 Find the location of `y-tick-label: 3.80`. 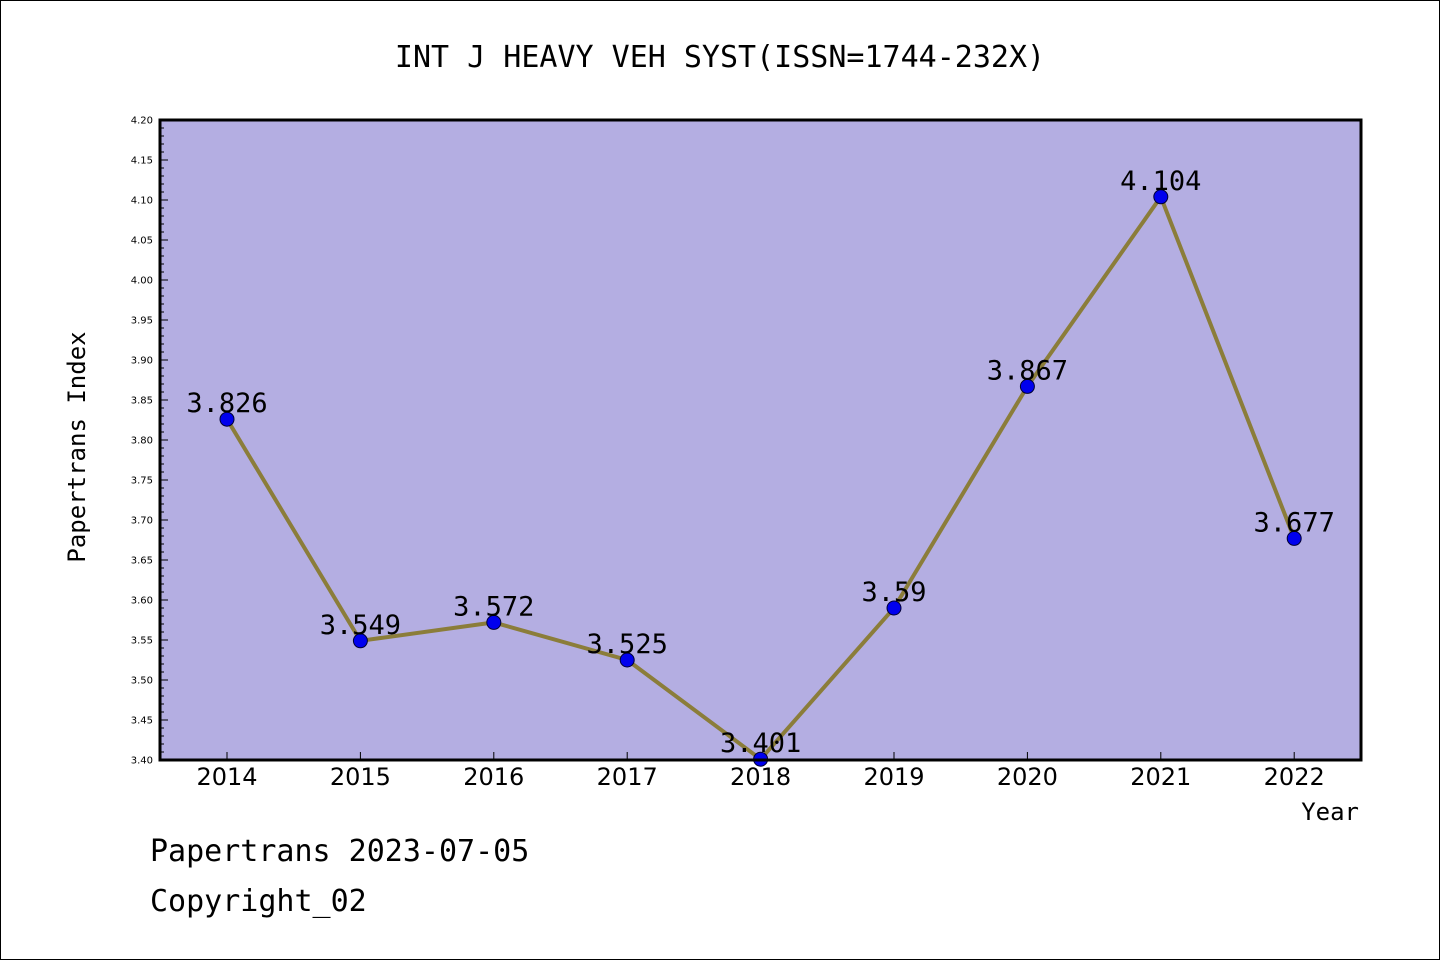

y-tick-label: 3.80 is located at coordinates (142, 441).